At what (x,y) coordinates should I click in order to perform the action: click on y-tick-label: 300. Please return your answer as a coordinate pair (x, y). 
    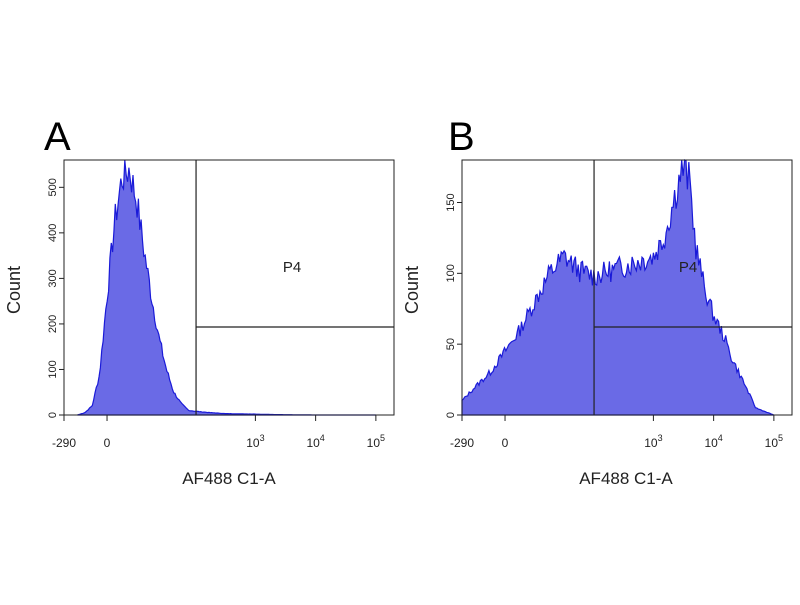
    Looking at the image, I should click on (53, 278).